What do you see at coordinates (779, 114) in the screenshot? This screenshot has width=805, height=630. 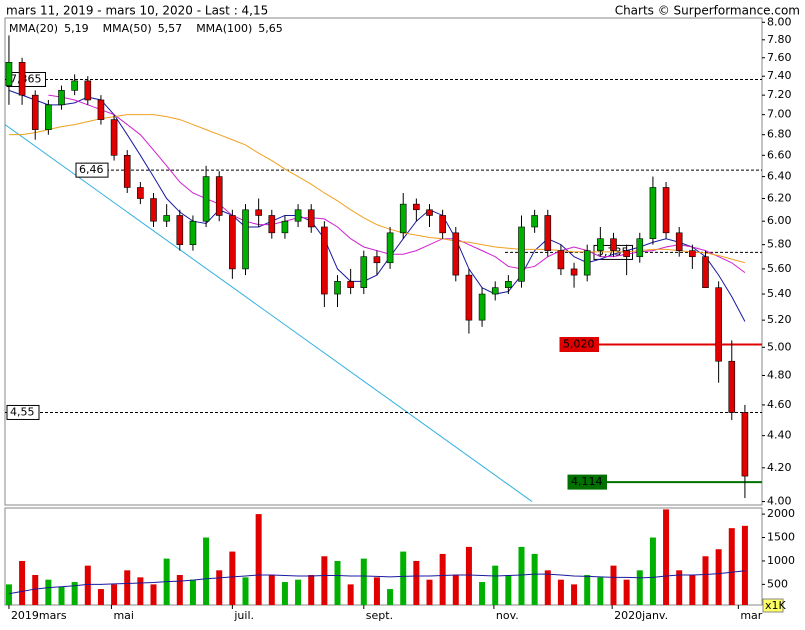 I see `y-tick-label: 7.00` at bounding box center [779, 114].